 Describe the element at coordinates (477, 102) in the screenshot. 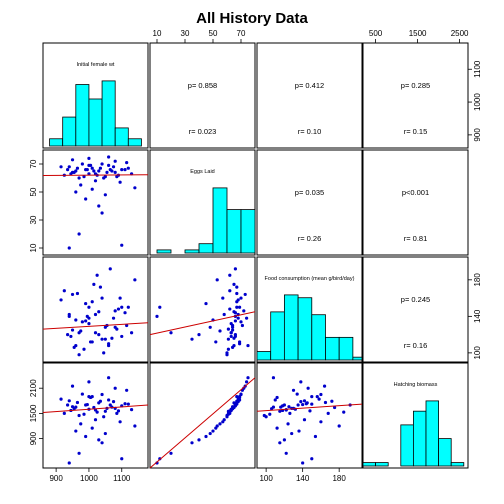

I see `y-axis-tick-label-right-0-1000: 1000` at that location.